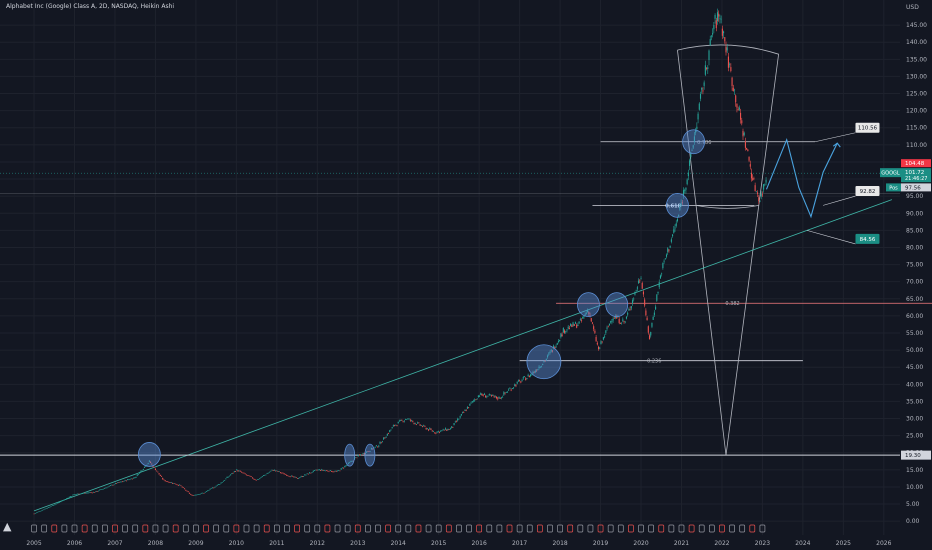  I want to click on x-tick-label: 2008, so click(155, 543).